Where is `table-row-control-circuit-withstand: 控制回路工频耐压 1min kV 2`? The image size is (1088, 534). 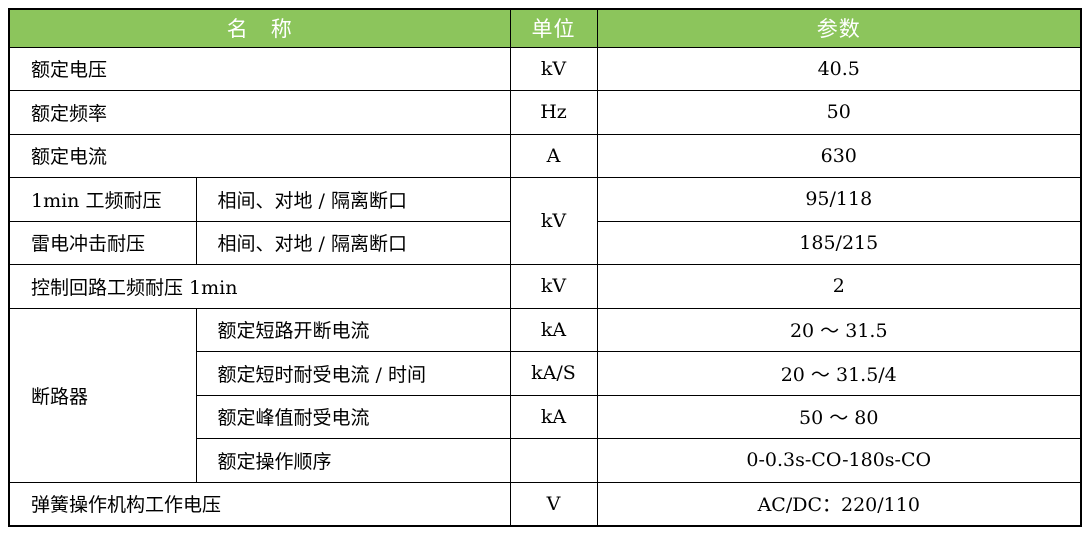
table-row-control-circuit-withstand: 控制回路工频耐压 1min kV 2 is located at coordinates (545, 286).